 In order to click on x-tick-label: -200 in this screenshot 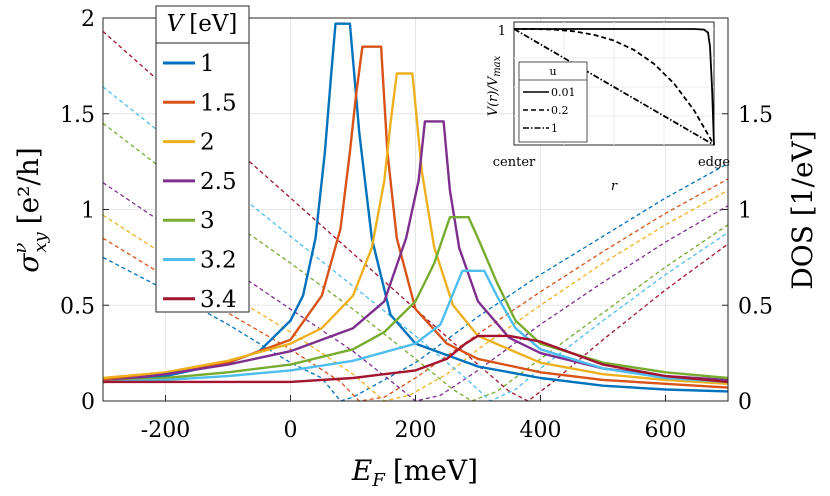, I will do `click(165, 430)`.